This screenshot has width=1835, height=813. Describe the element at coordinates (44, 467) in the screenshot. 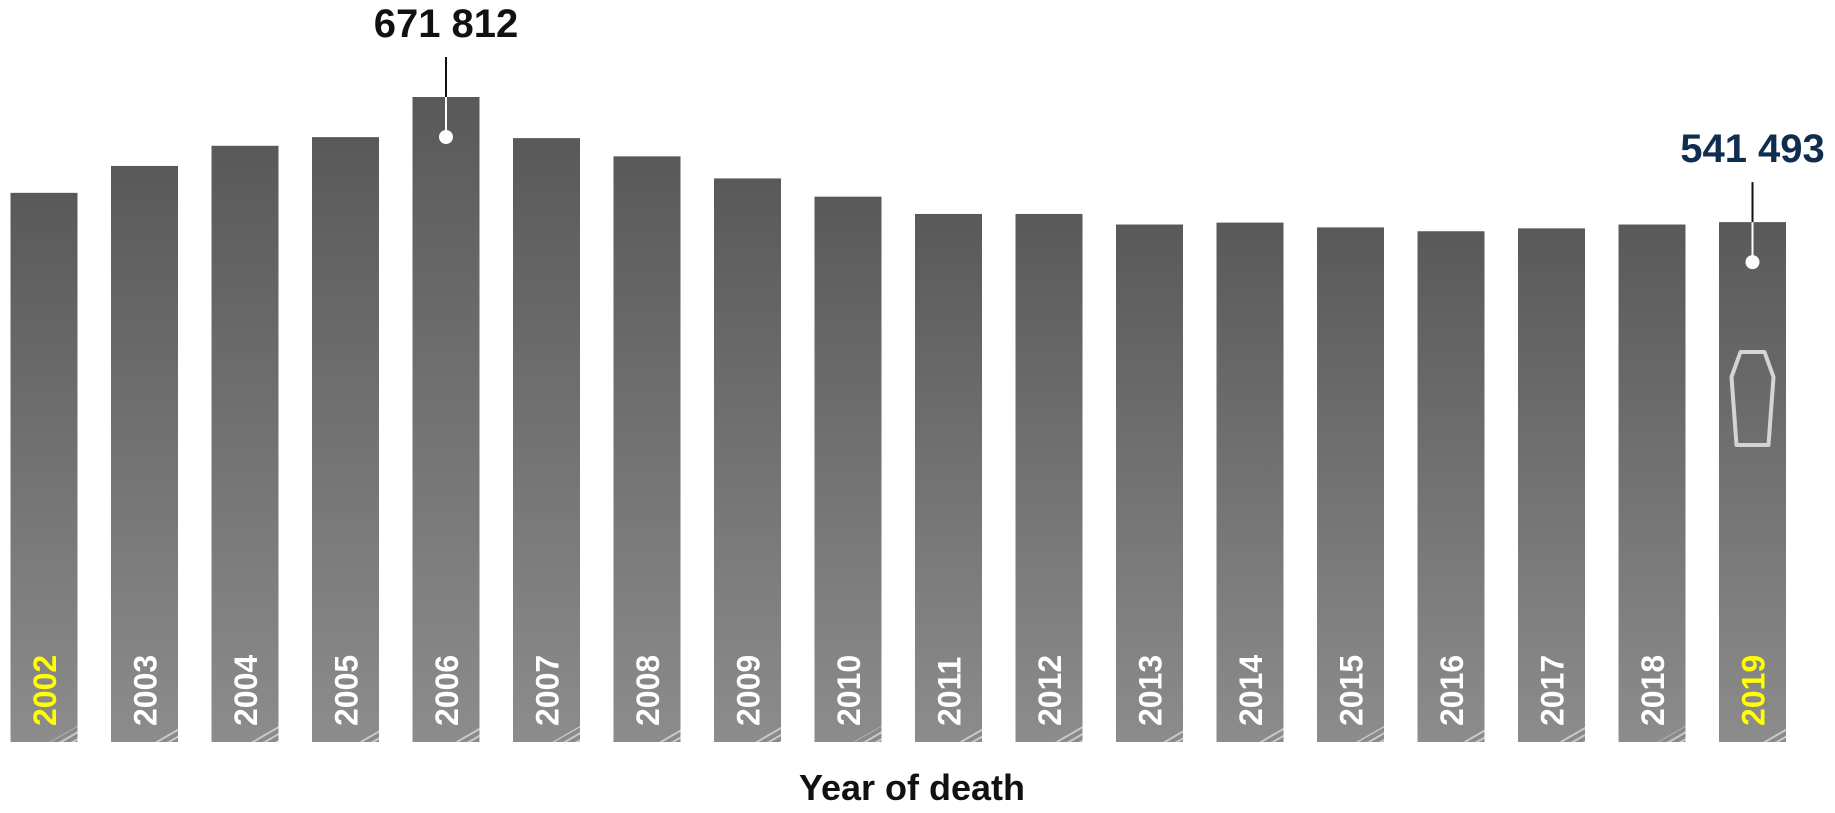

I see `bar-2002` at that location.